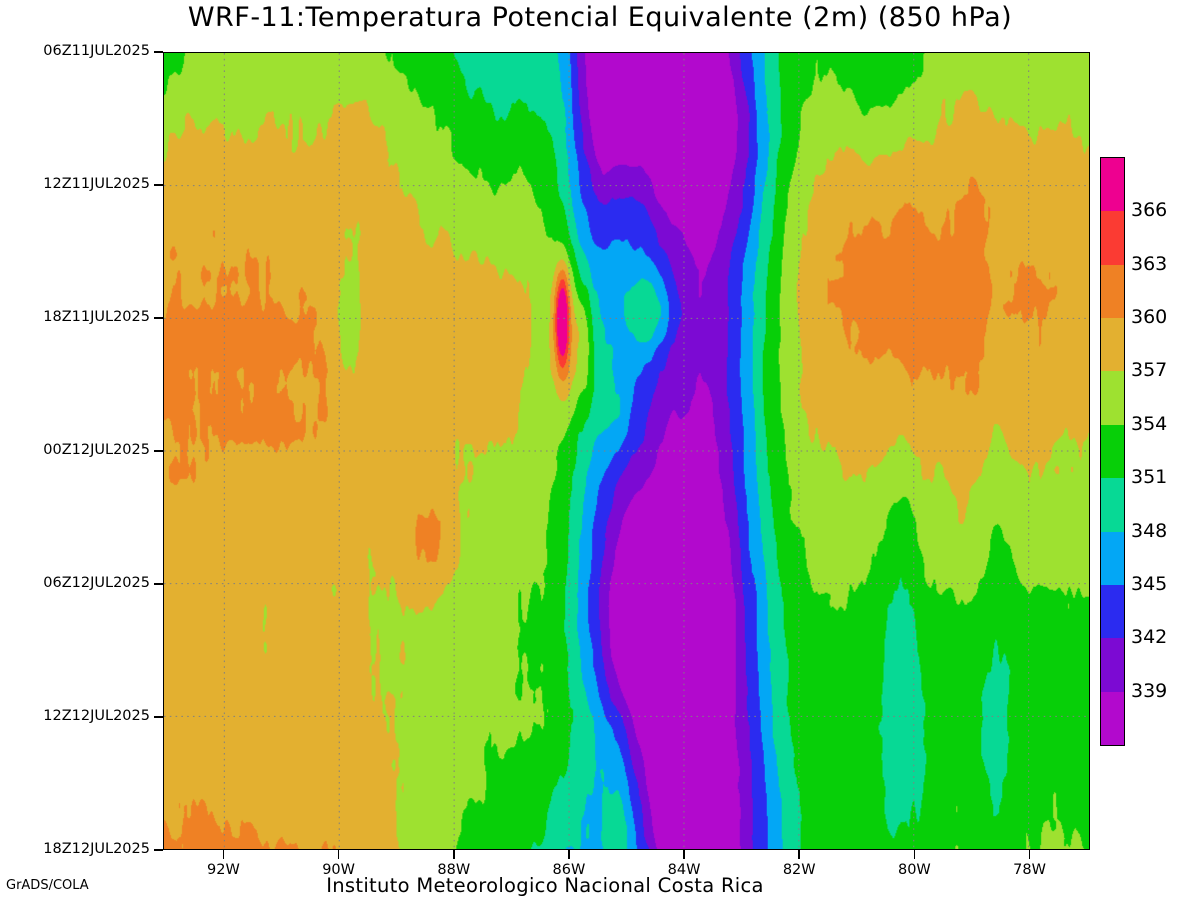  I want to click on x-axis-label: 84W, so click(684, 870).